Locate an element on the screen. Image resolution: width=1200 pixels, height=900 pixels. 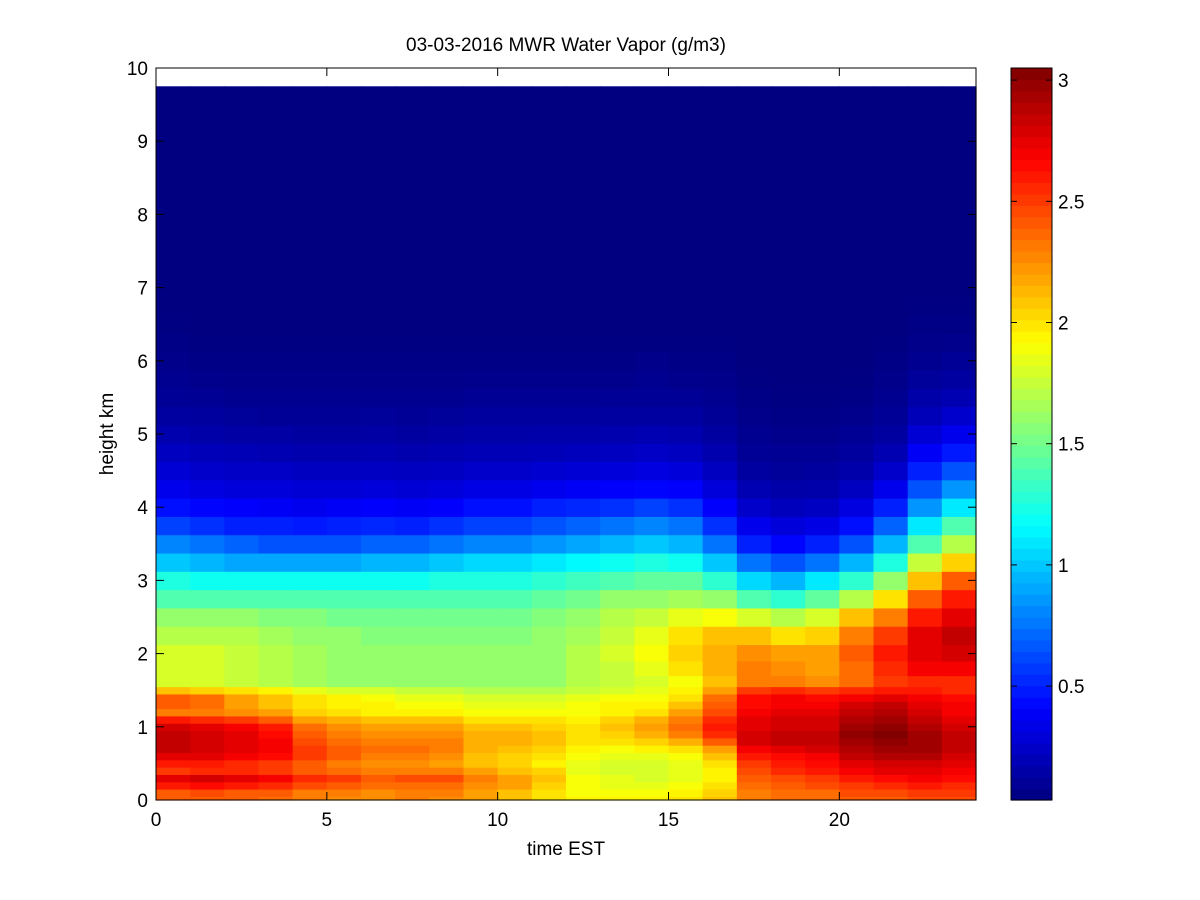
y-tick-label: 8 is located at coordinates (142, 215).